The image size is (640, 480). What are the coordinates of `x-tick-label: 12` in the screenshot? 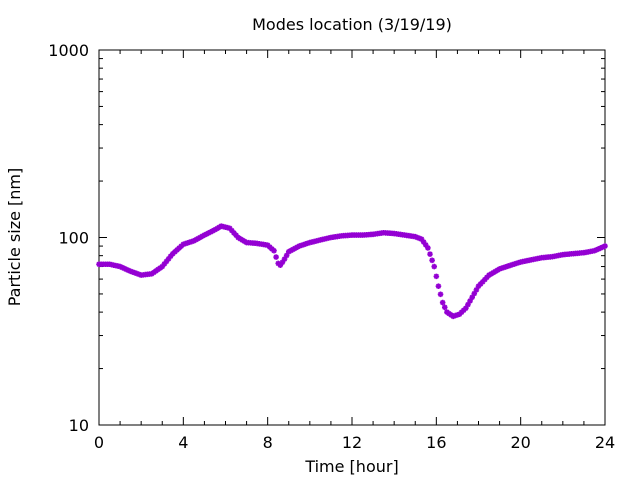 It's located at (352, 442).